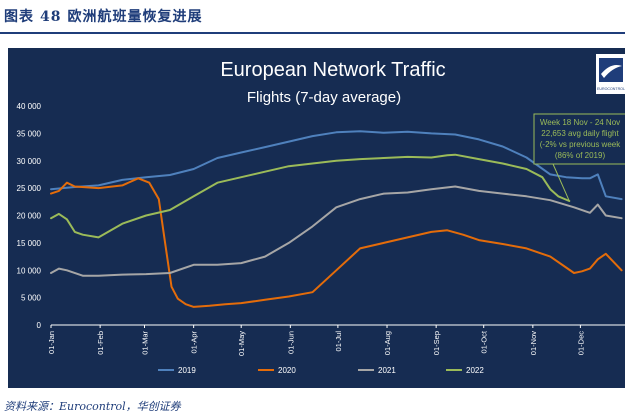 The image size is (625, 420). I want to click on x-tick-label: 01-Dec, so click(580, 343).